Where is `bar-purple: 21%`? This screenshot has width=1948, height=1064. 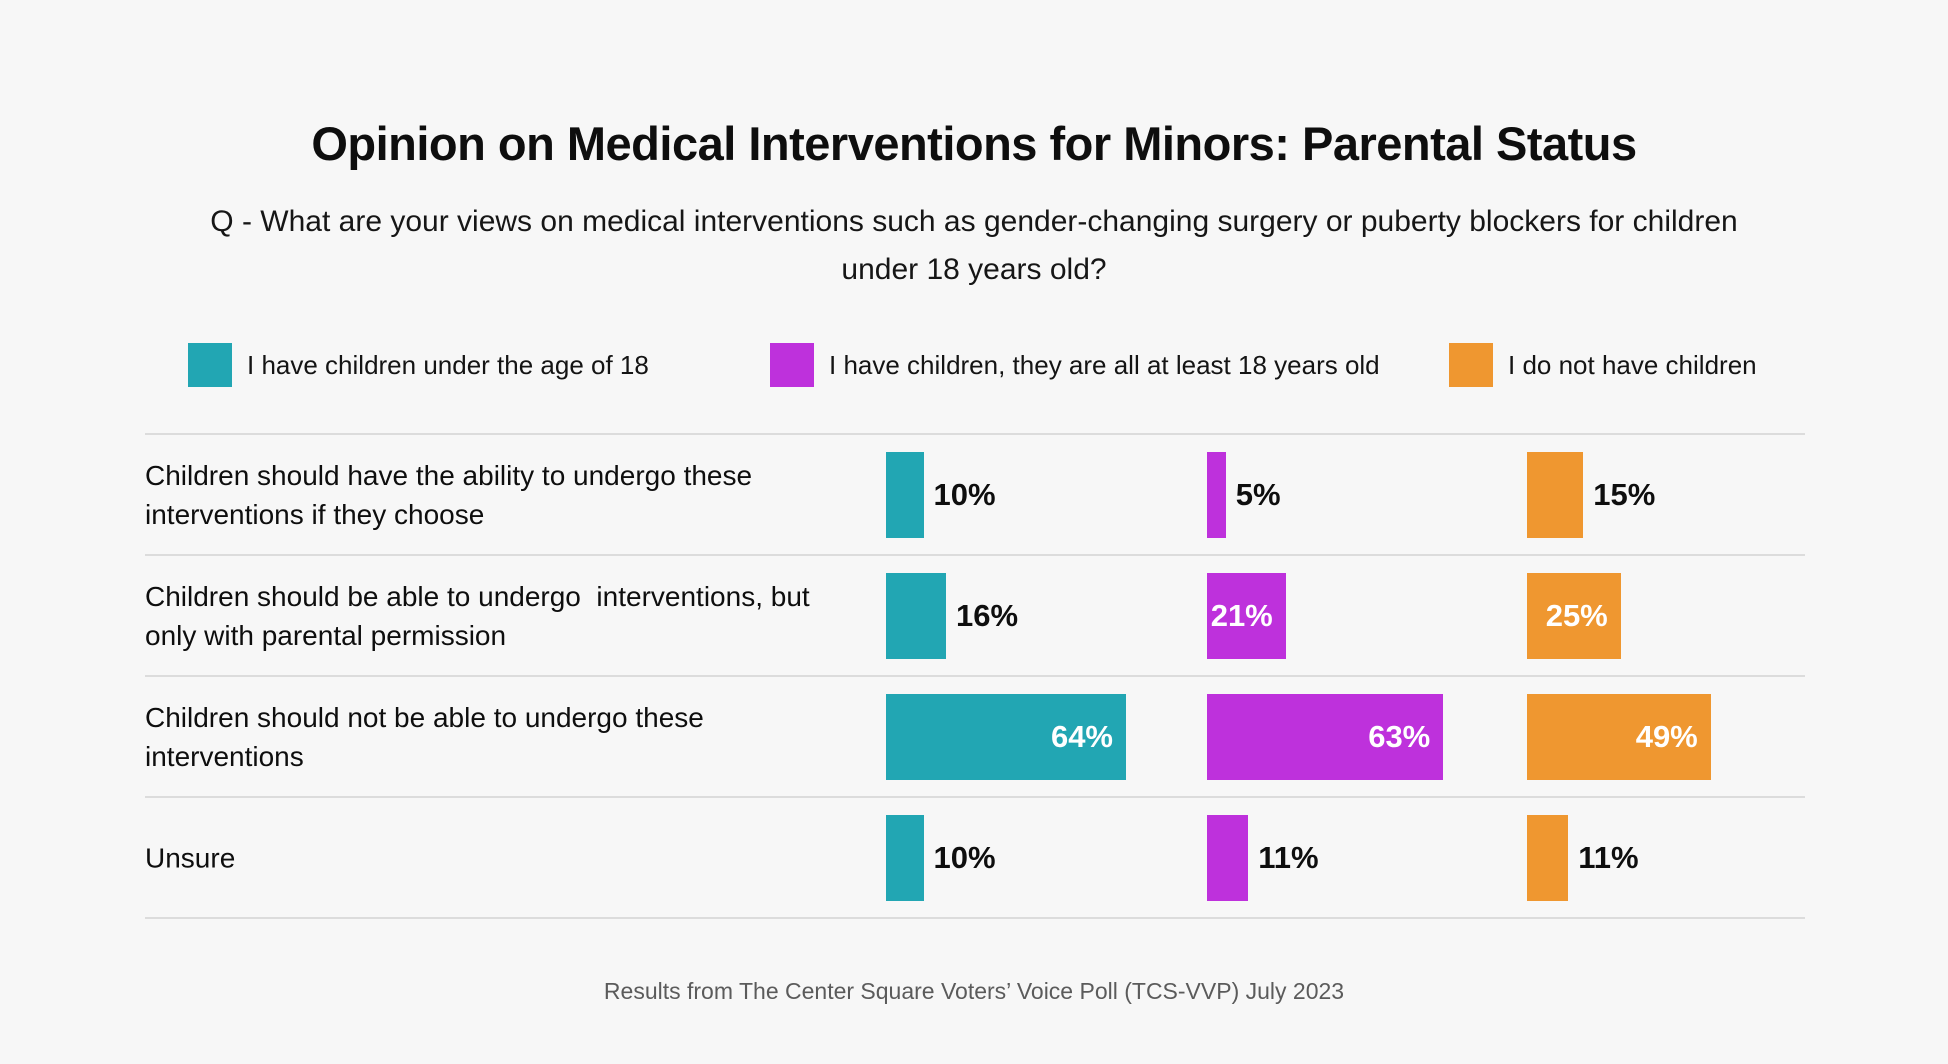
bar-purple: 21% is located at coordinates (1246, 615).